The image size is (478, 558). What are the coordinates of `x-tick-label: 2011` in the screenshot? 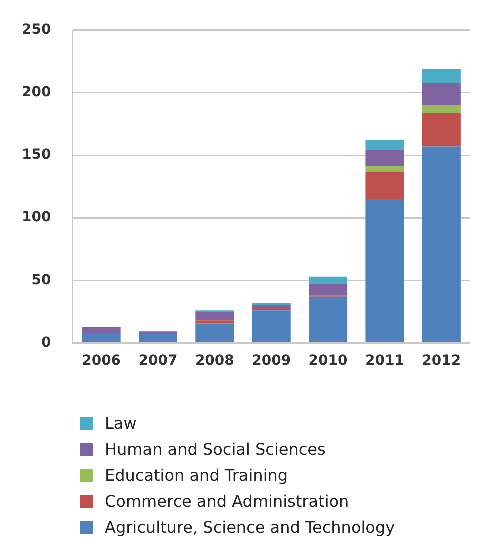 It's located at (384, 361).